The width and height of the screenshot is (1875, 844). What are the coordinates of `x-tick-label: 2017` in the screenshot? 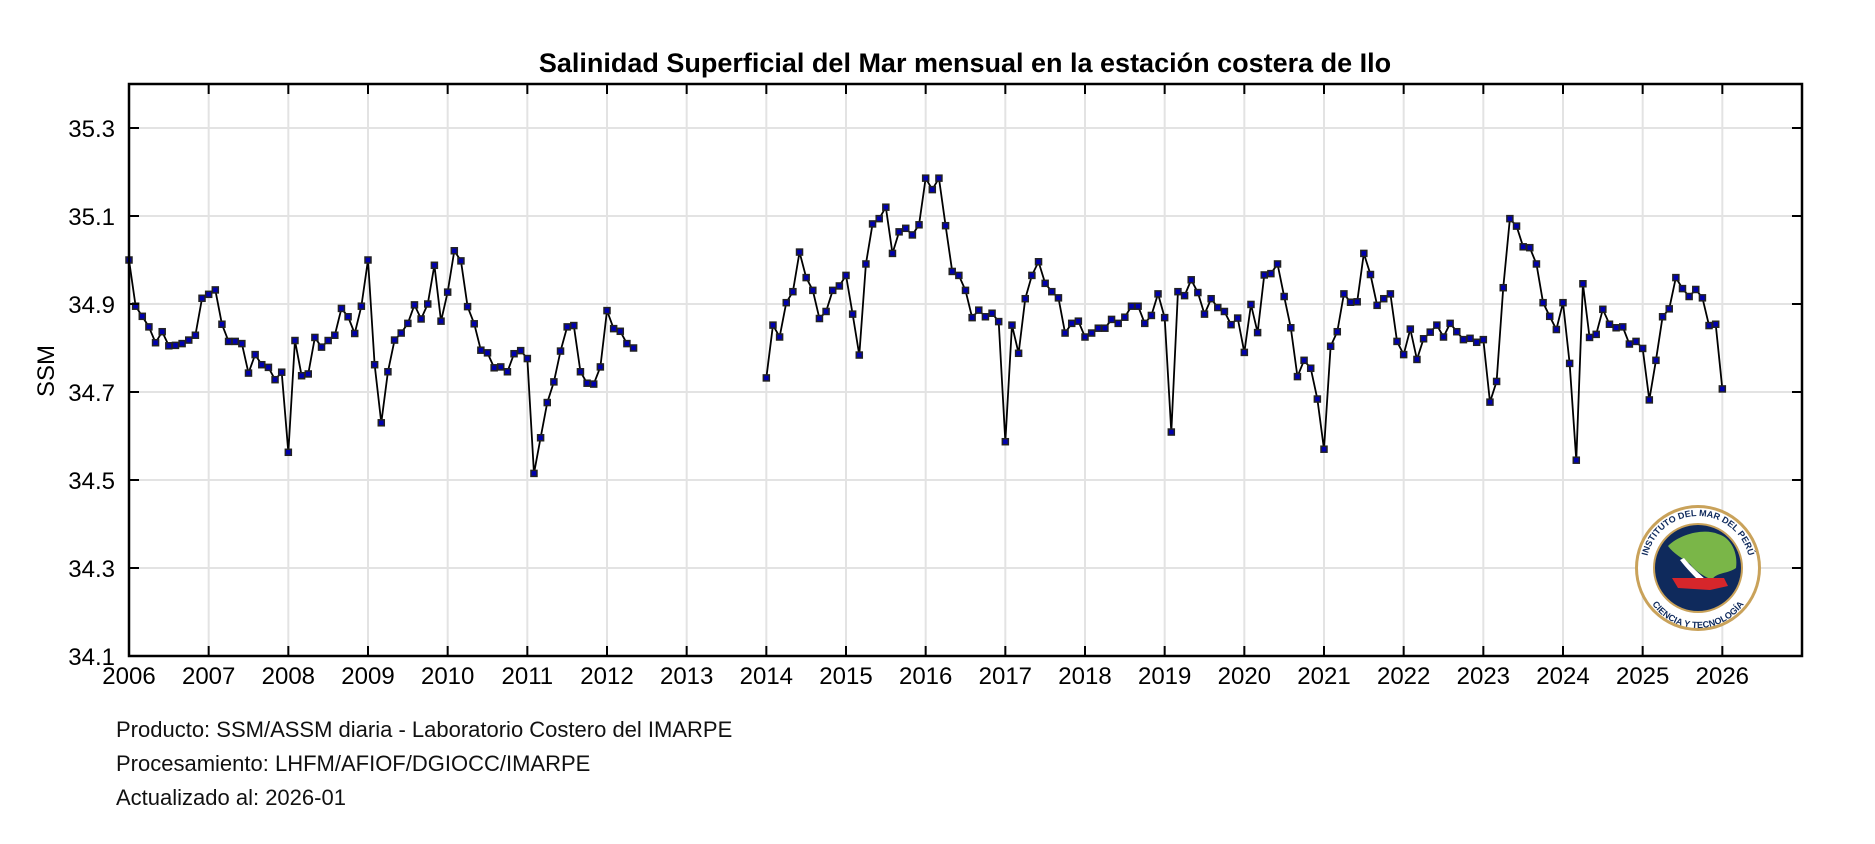 It's located at (1005, 676).